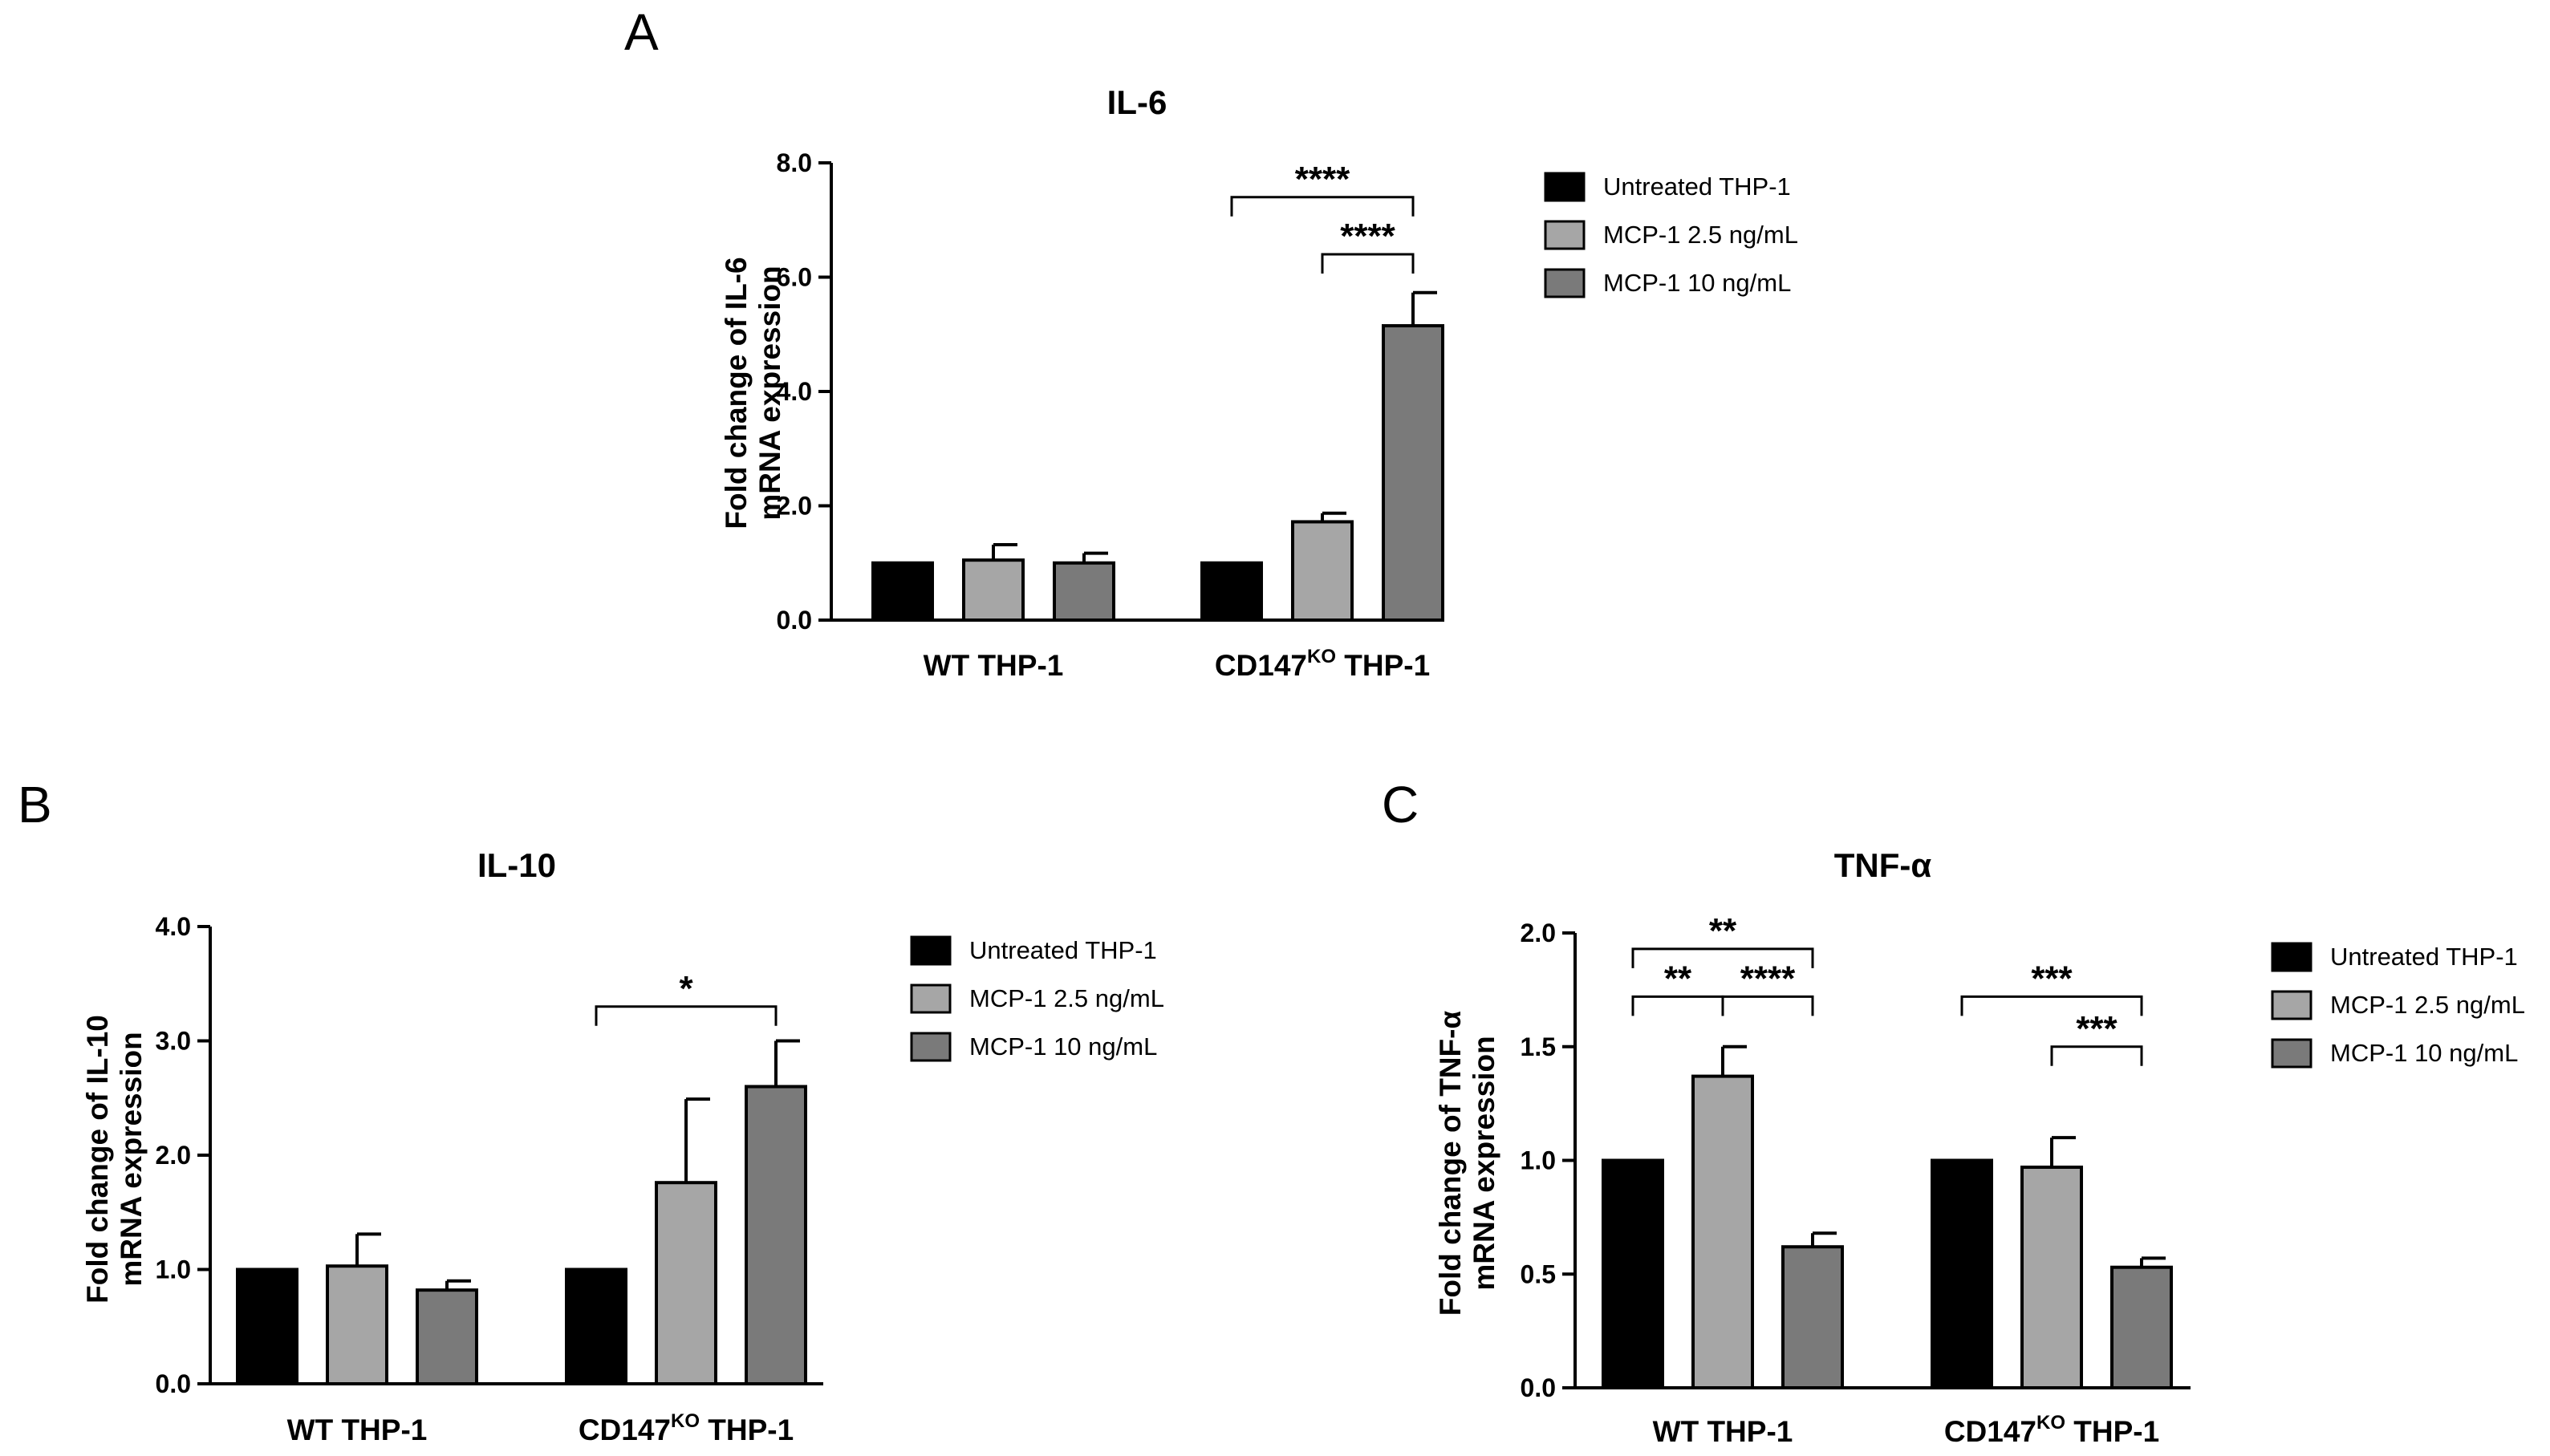 This screenshot has width=2550, height=1456. What do you see at coordinates (1450, 1163) in the screenshot?
I see `panel-c-y-axis-label-line: Fold change of TNF-α` at bounding box center [1450, 1163].